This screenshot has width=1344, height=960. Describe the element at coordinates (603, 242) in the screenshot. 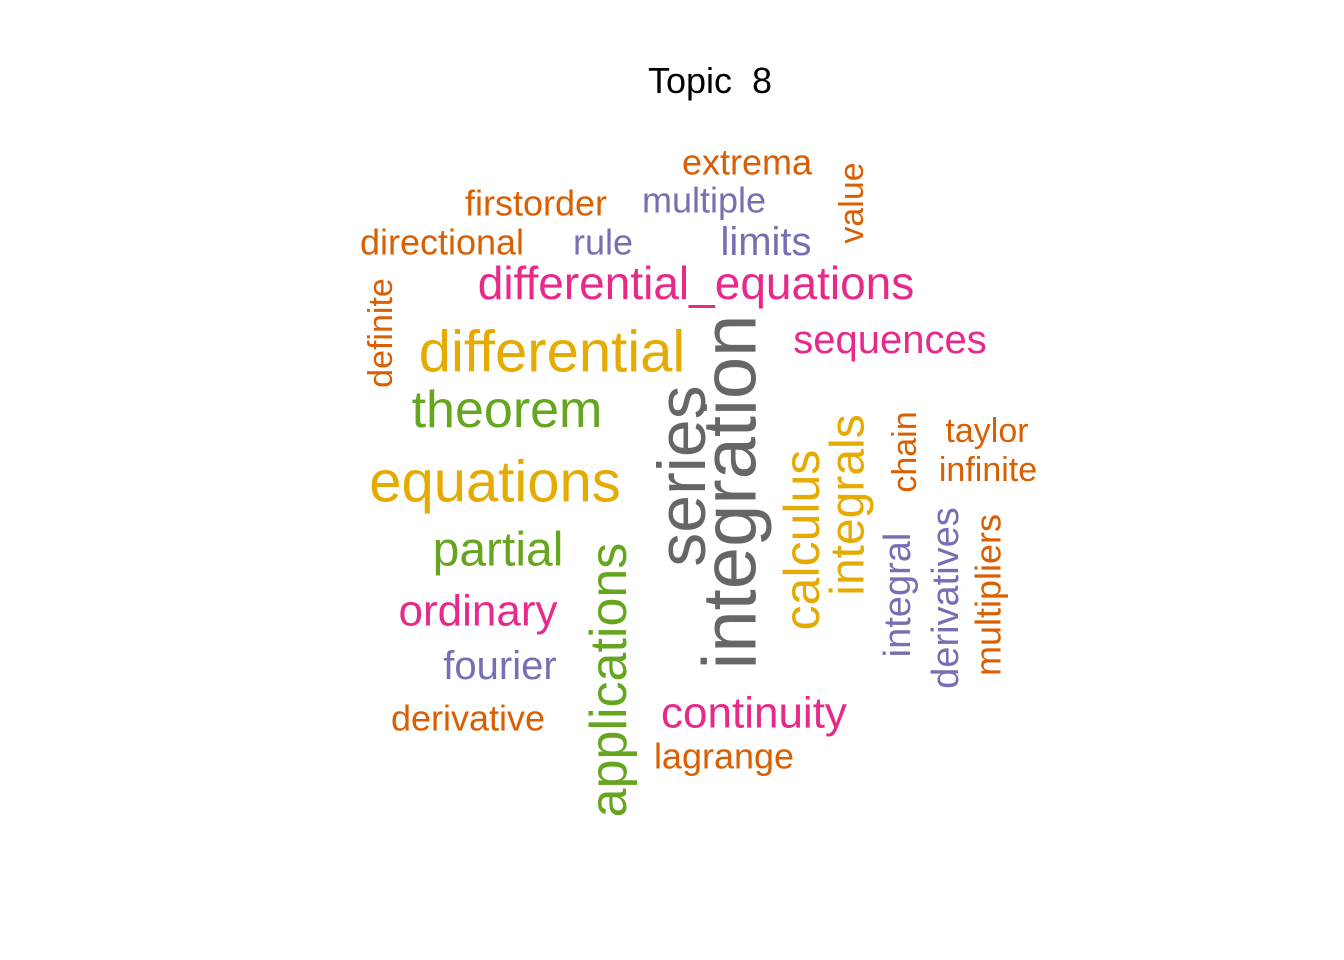

I see `word-rule: rule` at that location.